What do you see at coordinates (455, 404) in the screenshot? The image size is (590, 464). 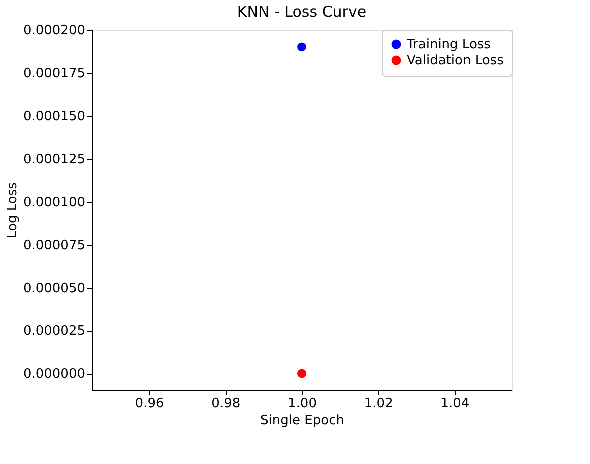 I see `x-tick-label: 1.04` at bounding box center [455, 404].